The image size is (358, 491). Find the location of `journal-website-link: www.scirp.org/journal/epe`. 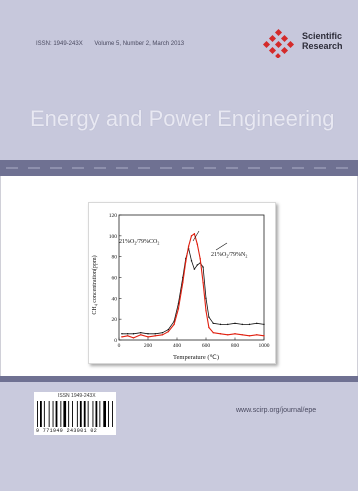

journal-website-link: www.scirp.org/journal/epe is located at coordinates (276, 410).